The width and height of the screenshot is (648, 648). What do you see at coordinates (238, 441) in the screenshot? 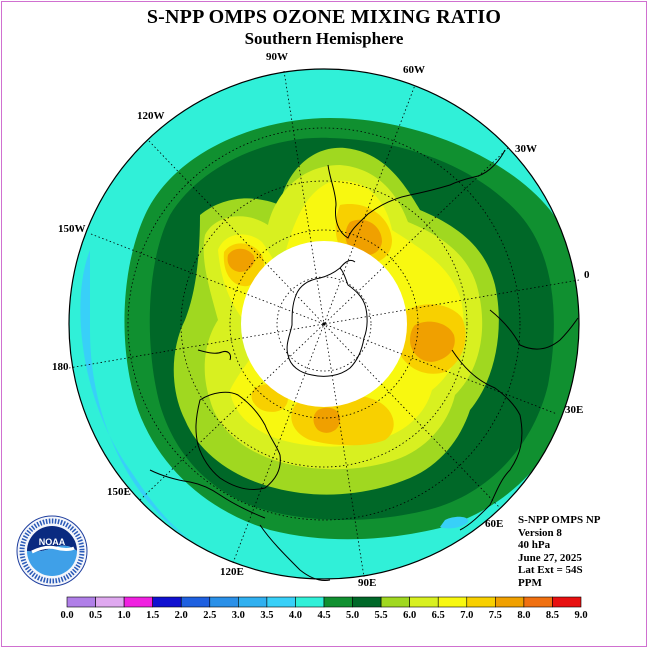
I see `australia-outline` at bounding box center [238, 441].